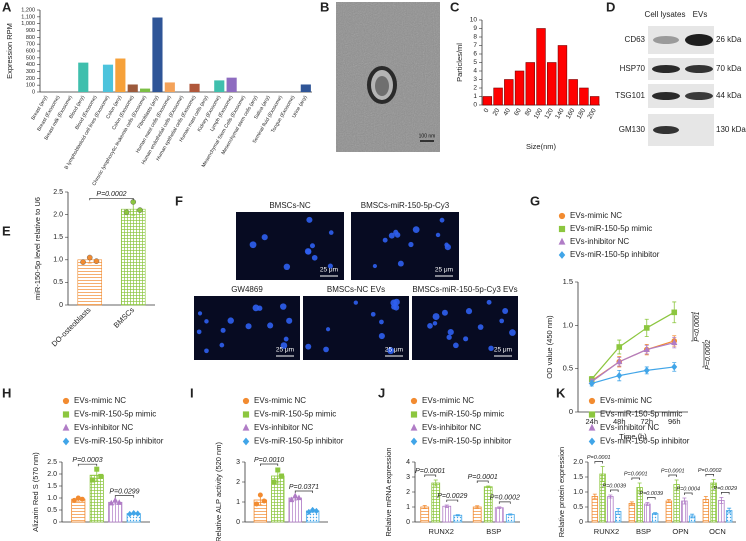 This screenshot has width=746, height=541. I want to click on y-tick-label: 7, so click(475, 45).